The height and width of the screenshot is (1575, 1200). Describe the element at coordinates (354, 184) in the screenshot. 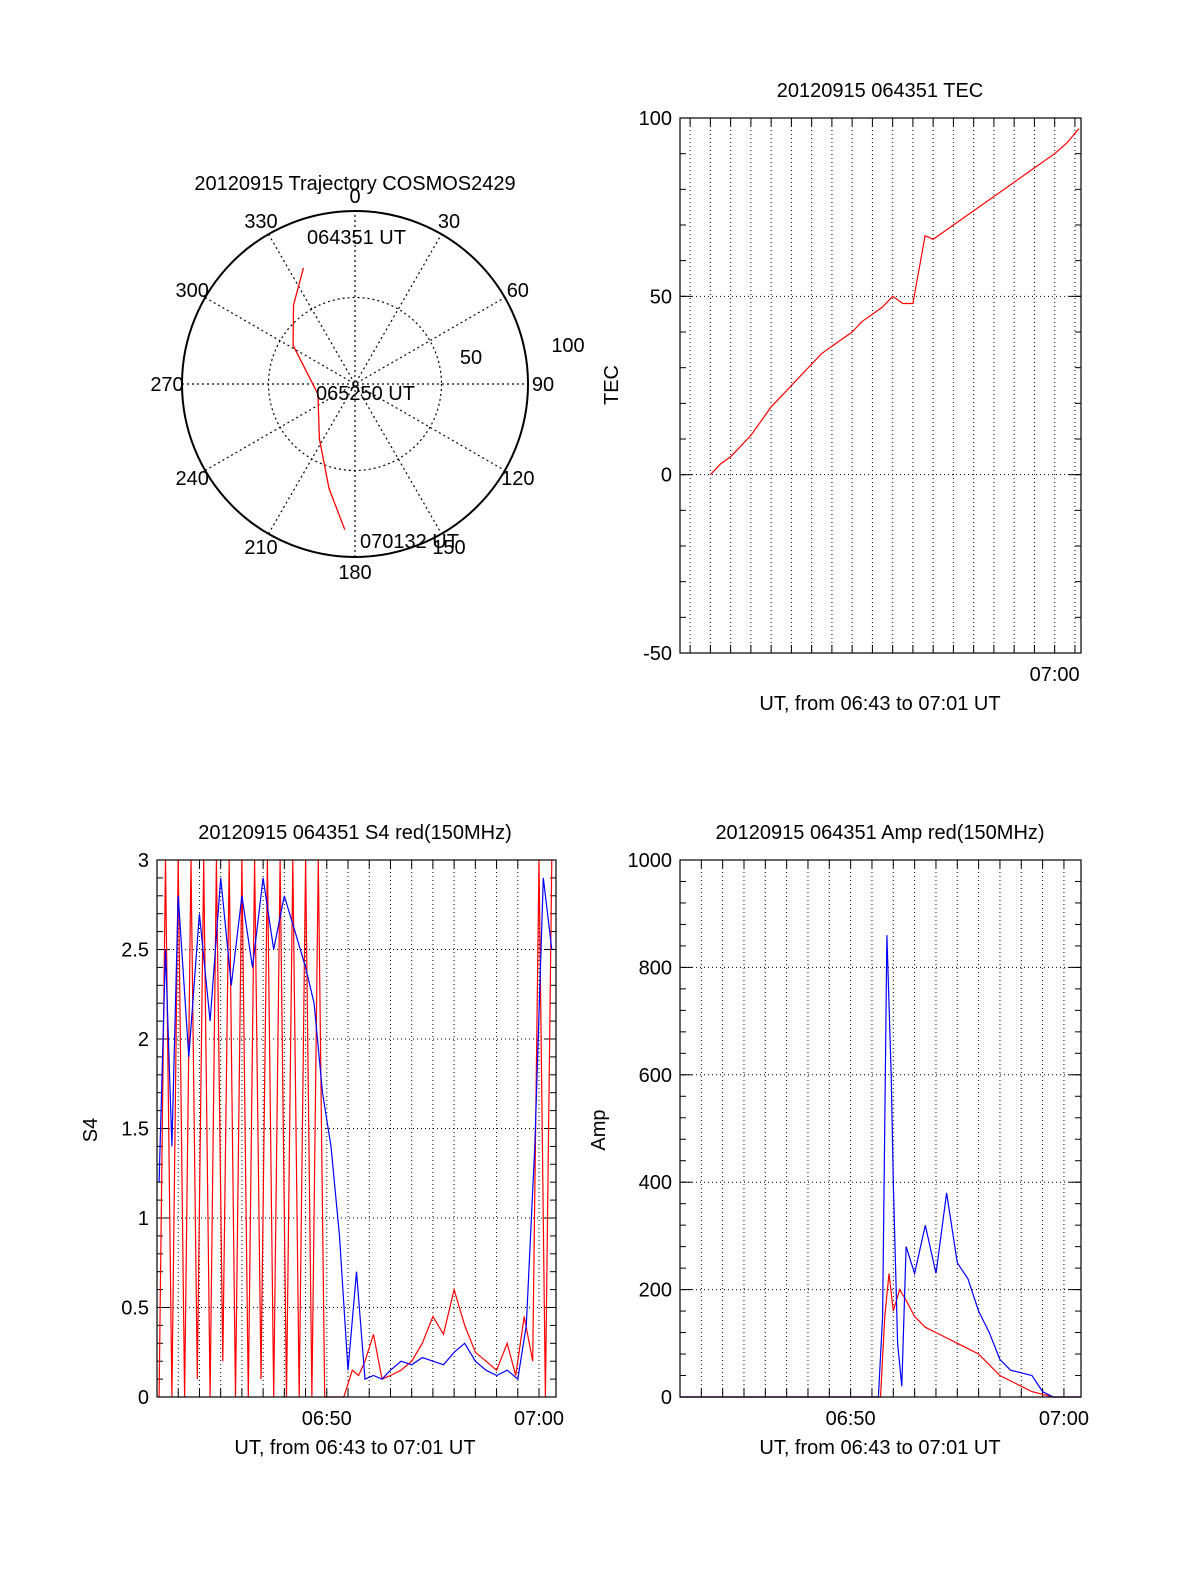

I see `trajectory-title: 20120915 Trajectory COSMOS2429` at that location.